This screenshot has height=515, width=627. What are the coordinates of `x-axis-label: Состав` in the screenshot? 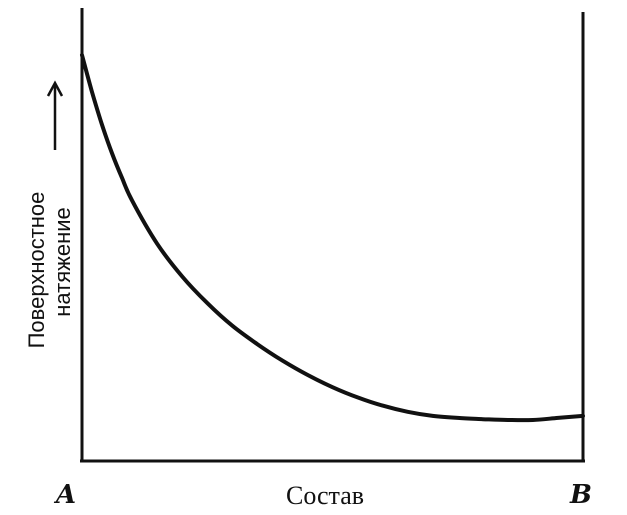 It's located at (325, 495).